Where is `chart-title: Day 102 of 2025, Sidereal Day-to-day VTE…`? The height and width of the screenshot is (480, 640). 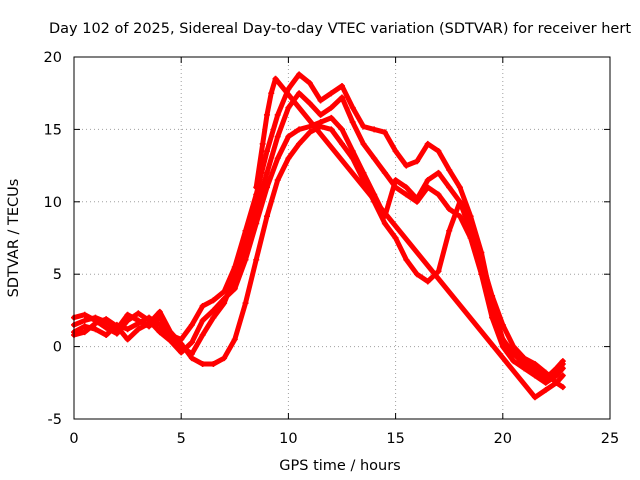 chart-title: Day 102 of 2025, Sidereal Day-to-day VTE… is located at coordinates (340, 29).